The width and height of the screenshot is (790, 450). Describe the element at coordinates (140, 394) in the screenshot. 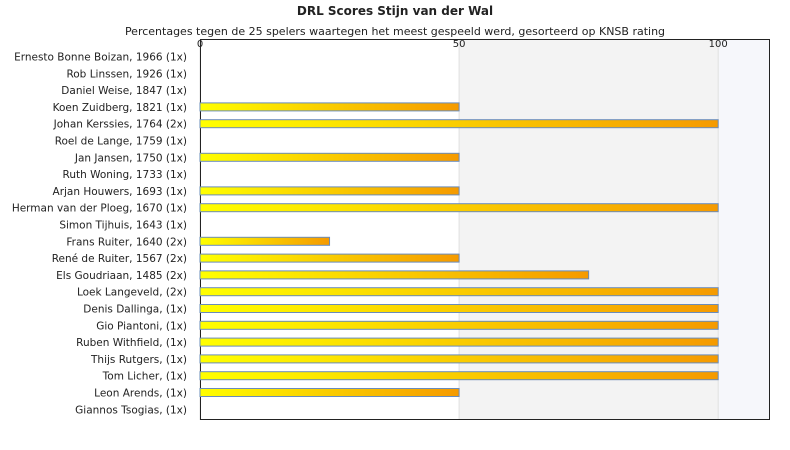

I see `category-label: Leon Arends, (1x)` at that location.